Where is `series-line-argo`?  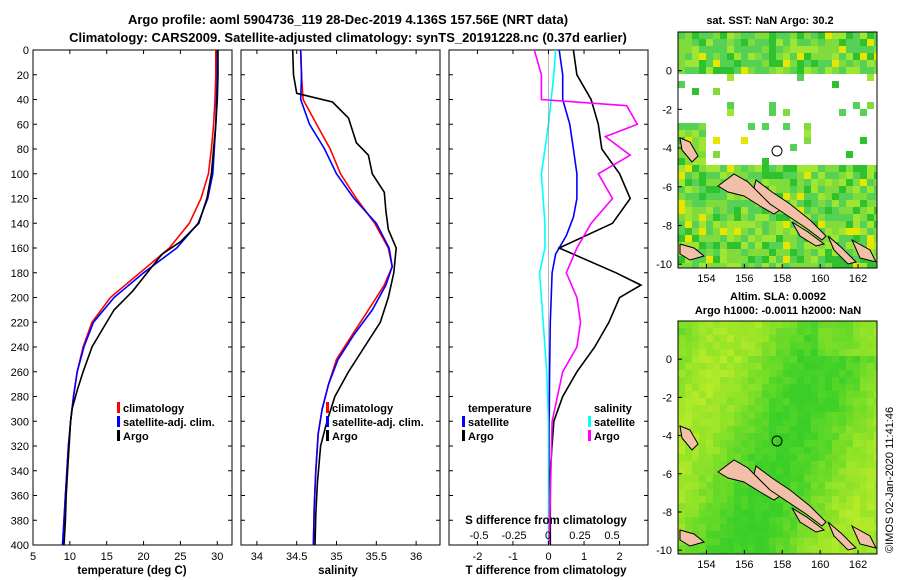
series-line-argo is located at coordinates (141, 297).